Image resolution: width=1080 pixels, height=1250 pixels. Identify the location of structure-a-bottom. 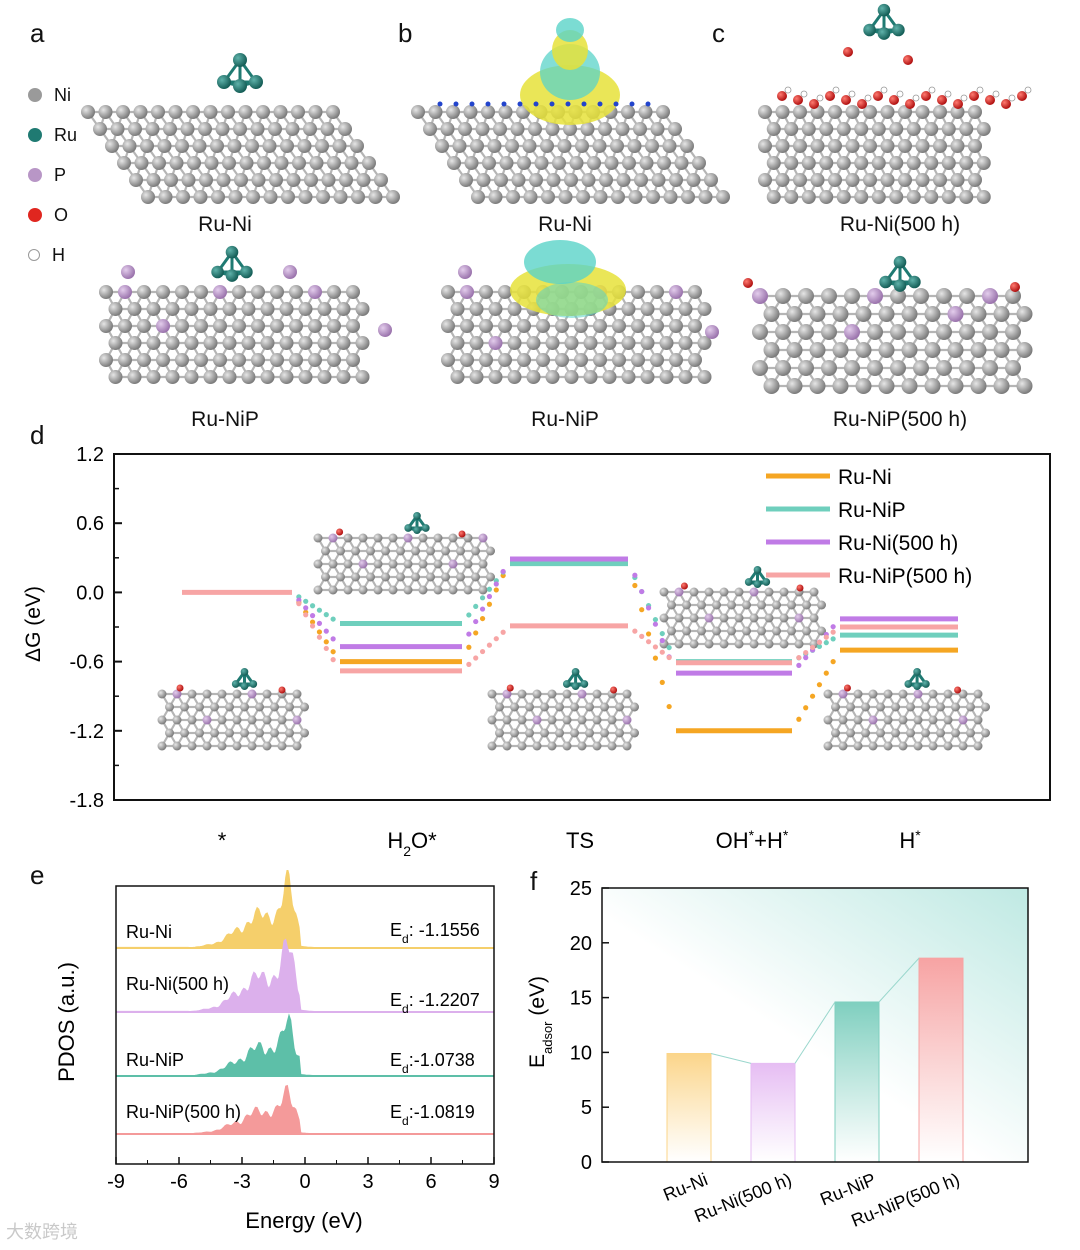
(245, 314).